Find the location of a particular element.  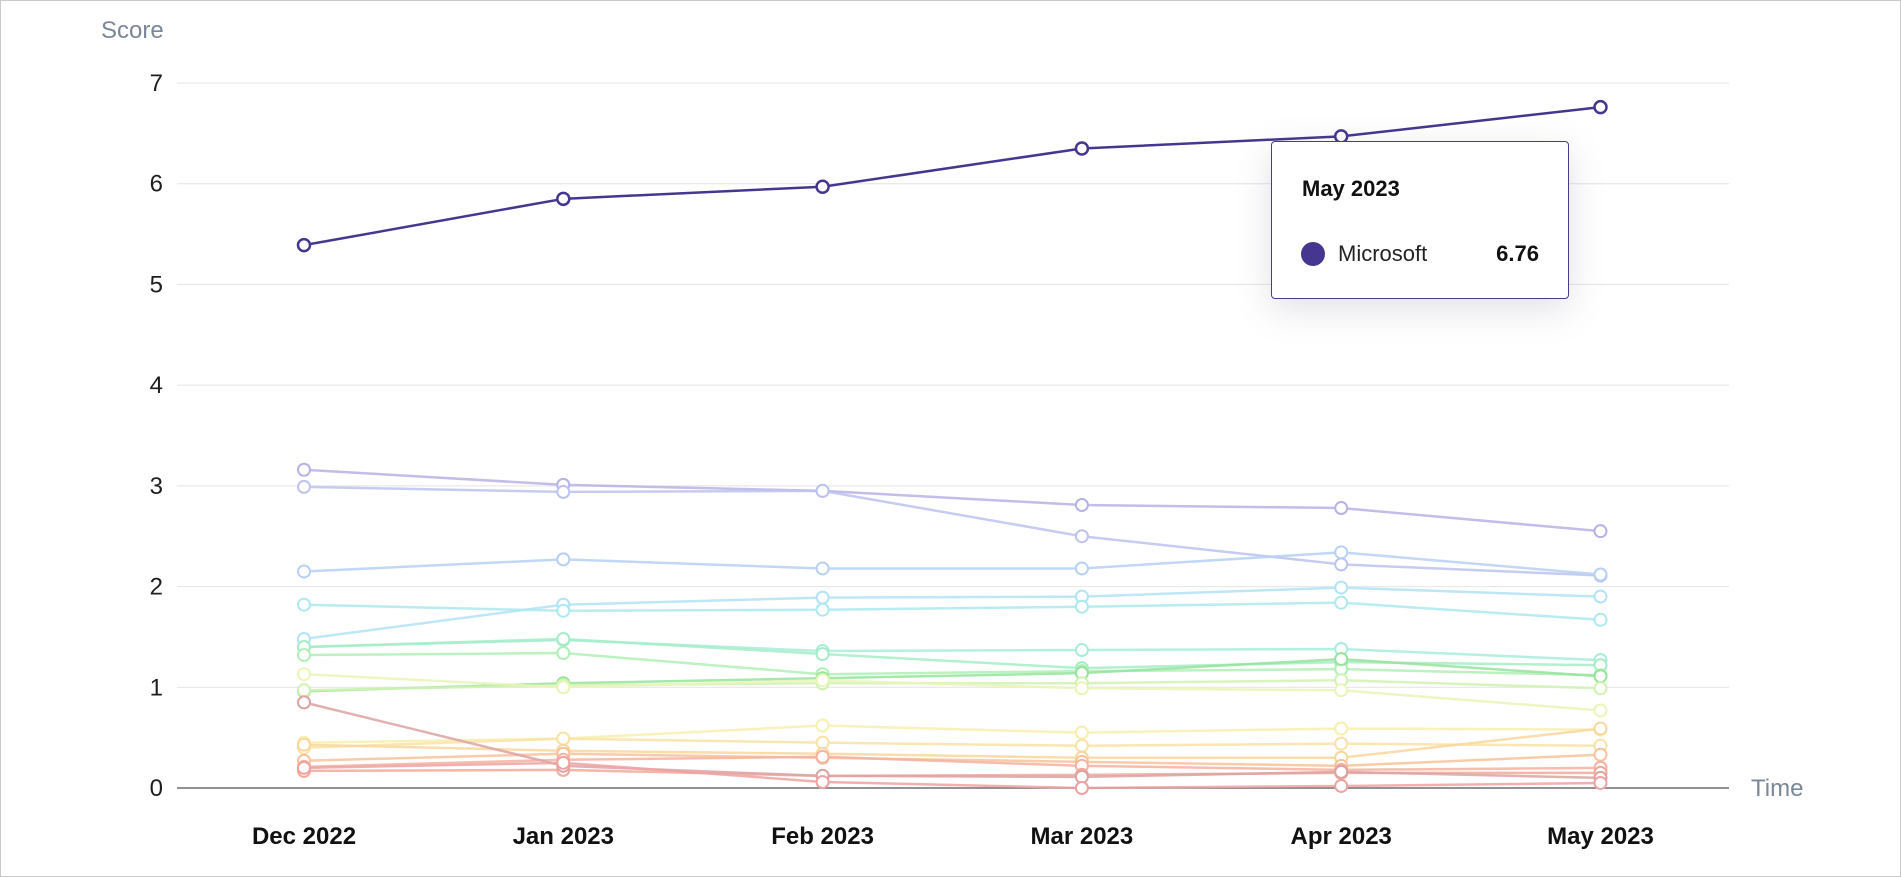

y-tick-label: 0 is located at coordinates (156, 788).